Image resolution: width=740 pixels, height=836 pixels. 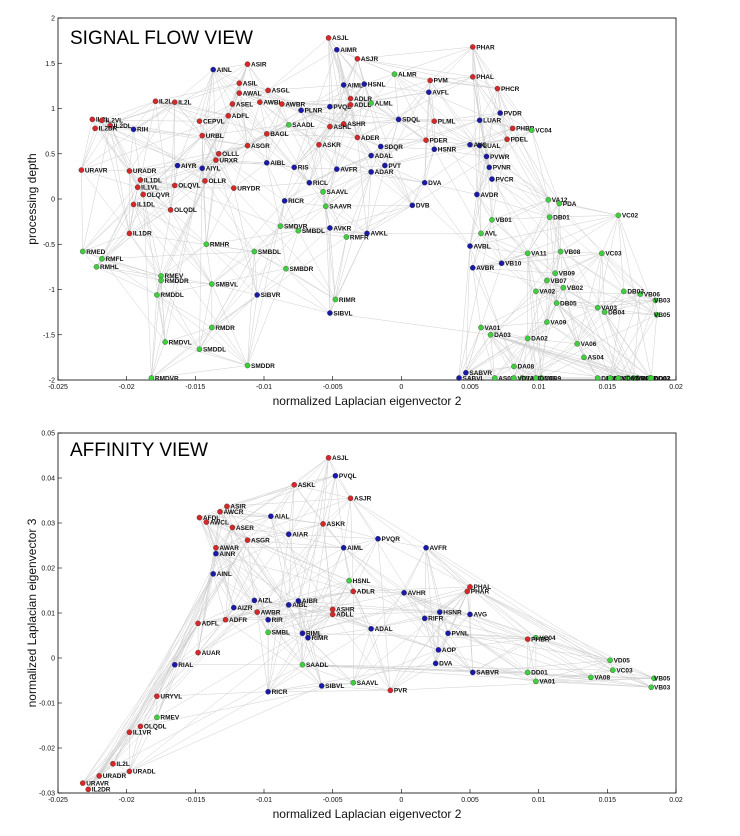 What do you see at coordinates (525, 129) in the screenshot?
I see `neuron-label: PHBR` at bounding box center [525, 129].